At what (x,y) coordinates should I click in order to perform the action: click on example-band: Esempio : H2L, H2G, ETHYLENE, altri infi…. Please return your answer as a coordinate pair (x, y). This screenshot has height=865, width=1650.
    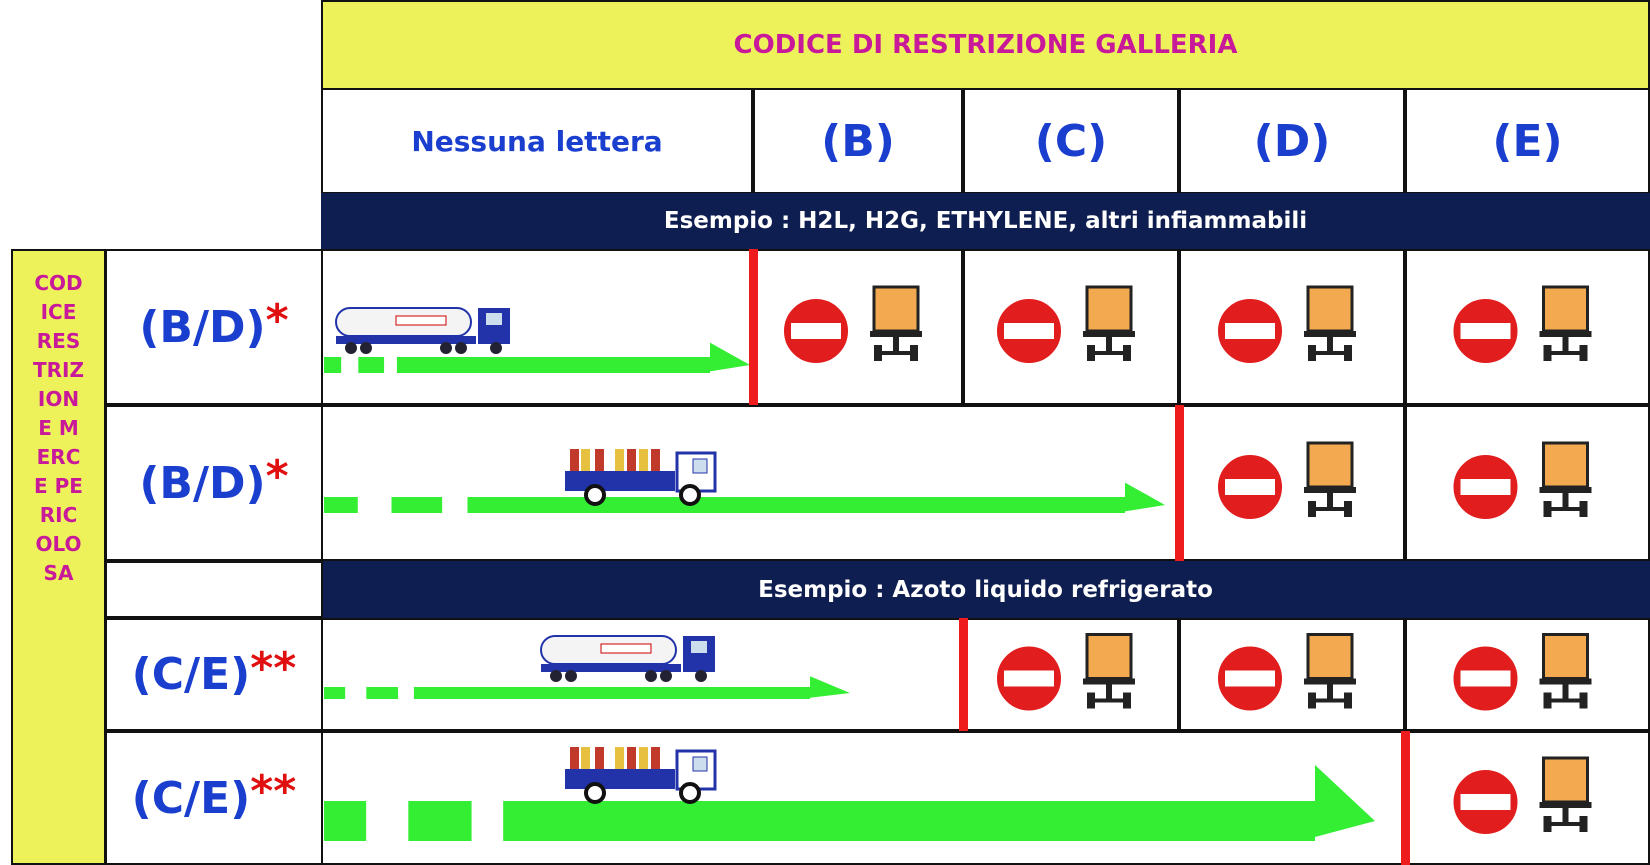
    Looking at the image, I should click on (985, 221).